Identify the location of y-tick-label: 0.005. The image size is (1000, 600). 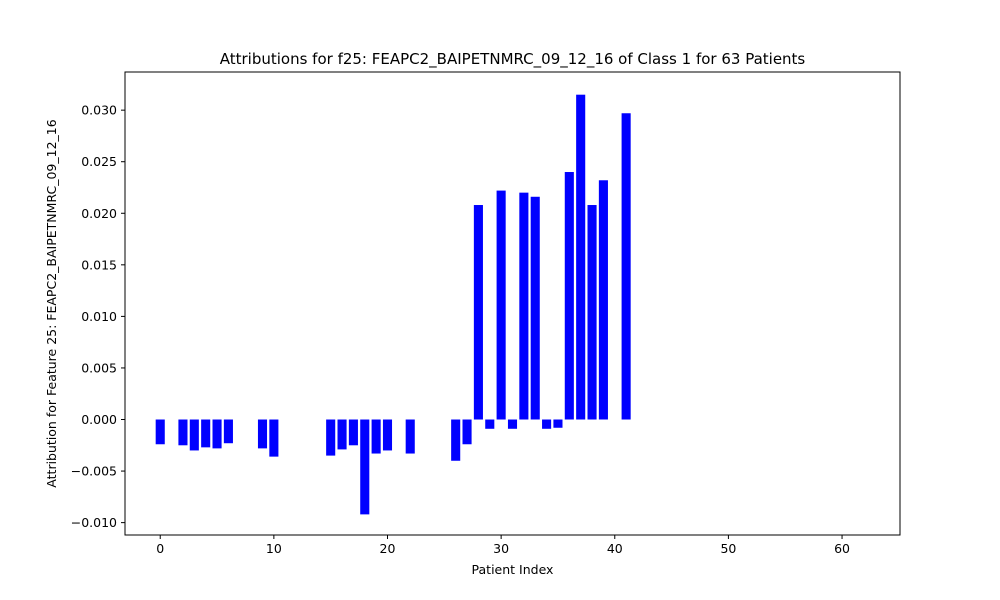
(99, 367).